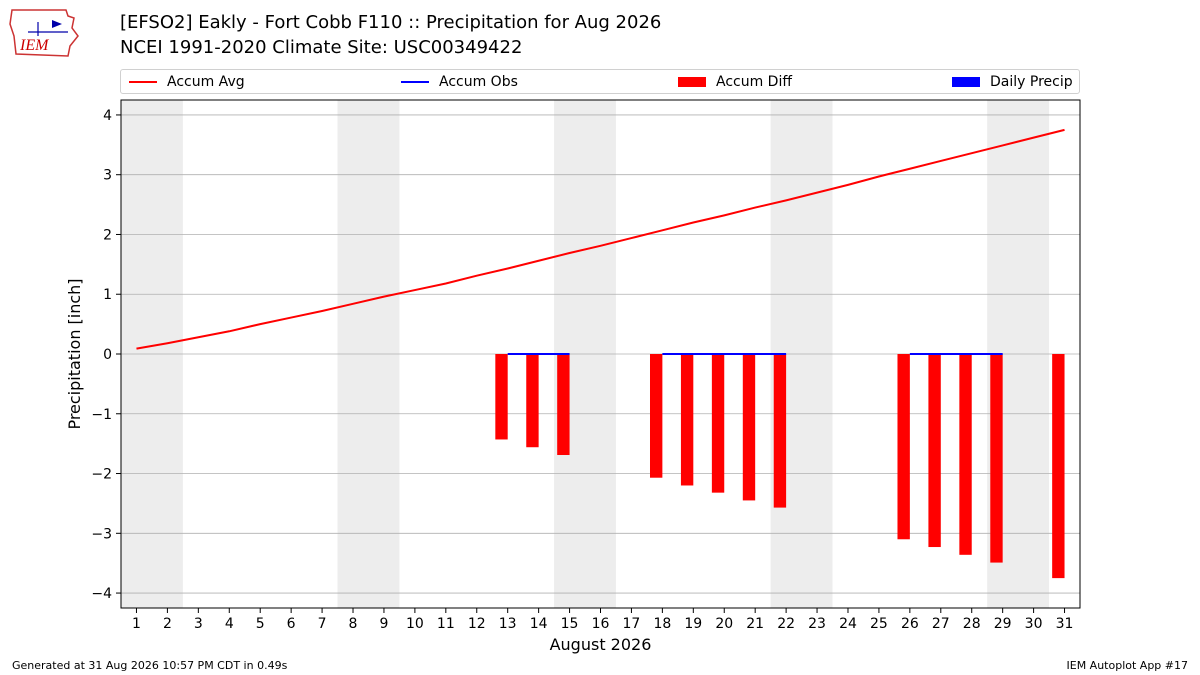 This screenshot has width=1200, height=675. What do you see at coordinates (167, 624) in the screenshot?
I see `x-tick-label: 2` at bounding box center [167, 624].